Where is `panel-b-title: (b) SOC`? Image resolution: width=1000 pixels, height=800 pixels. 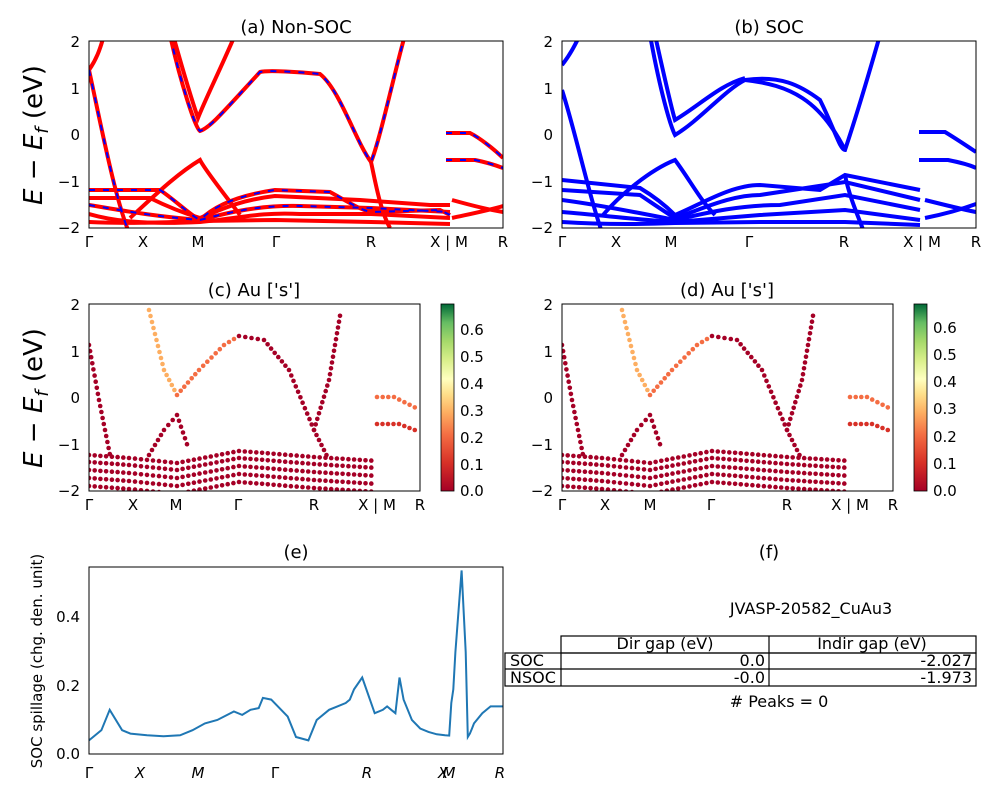
panel-b-title: (b) SOC is located at coordinates (768, 27).